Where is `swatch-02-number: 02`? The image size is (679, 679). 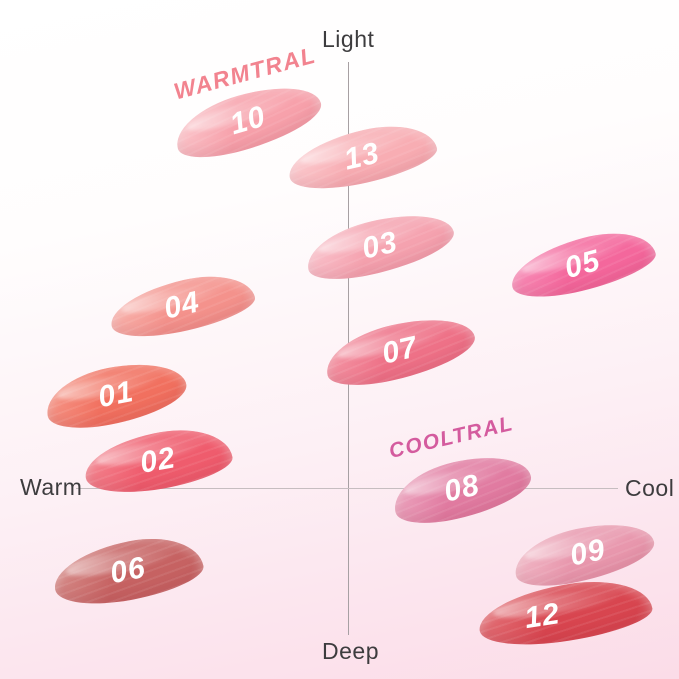
swatch-02-number: 02 is located at coordinates (158, 460).